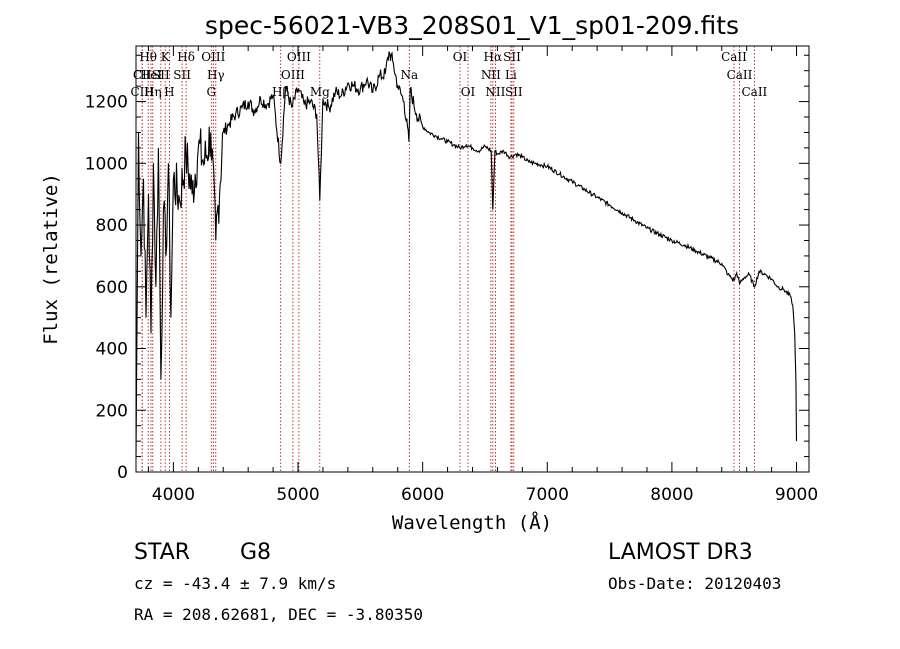 This screenshot has height=649, width=900. What do you see at coordinates (255, 552) in the screenshot?
I see `subclass: G8` at bounding box center [255, 552].